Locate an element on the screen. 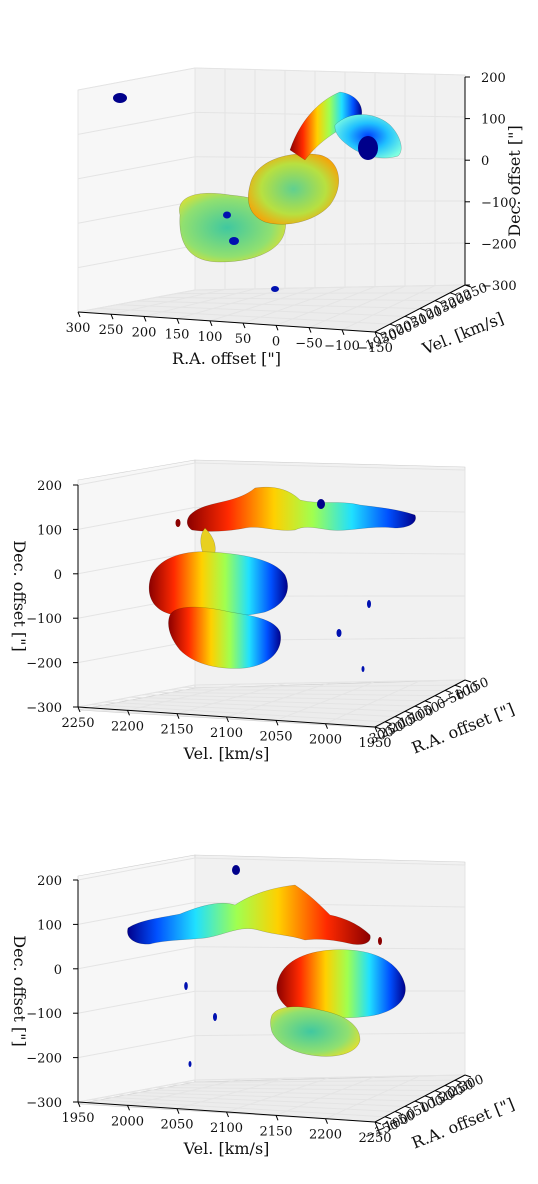 This screenshot has height=1184, width=538. panel-2-lower-lobe is located at coordinates (224, 637).